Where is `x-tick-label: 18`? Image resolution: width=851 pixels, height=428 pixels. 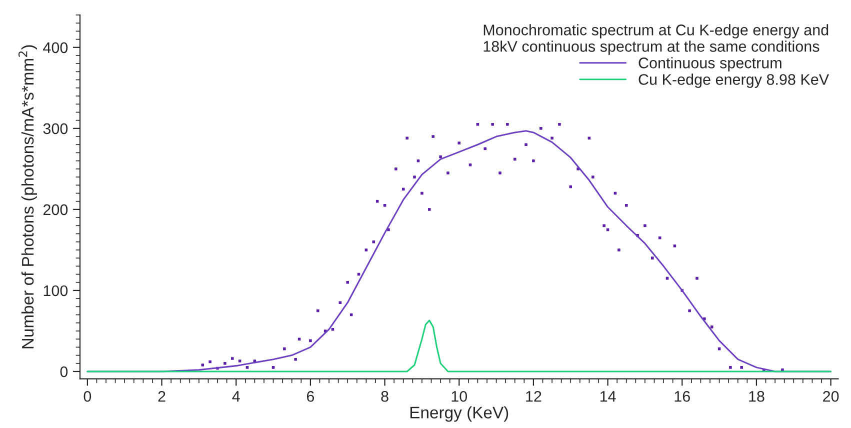
x-tick-label: 18 is located at coordinates (756, 396).